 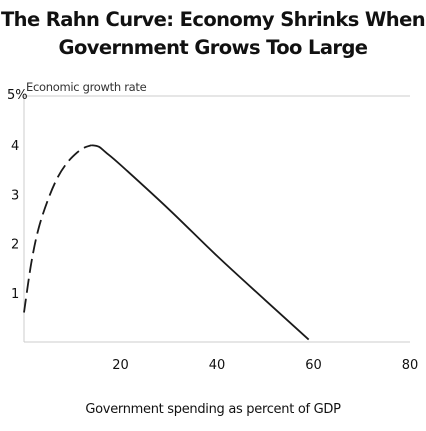 I want to click on chart-title-line-1: The Rahn Curve: Economy Shrinks When, so click(x=213, y=19).